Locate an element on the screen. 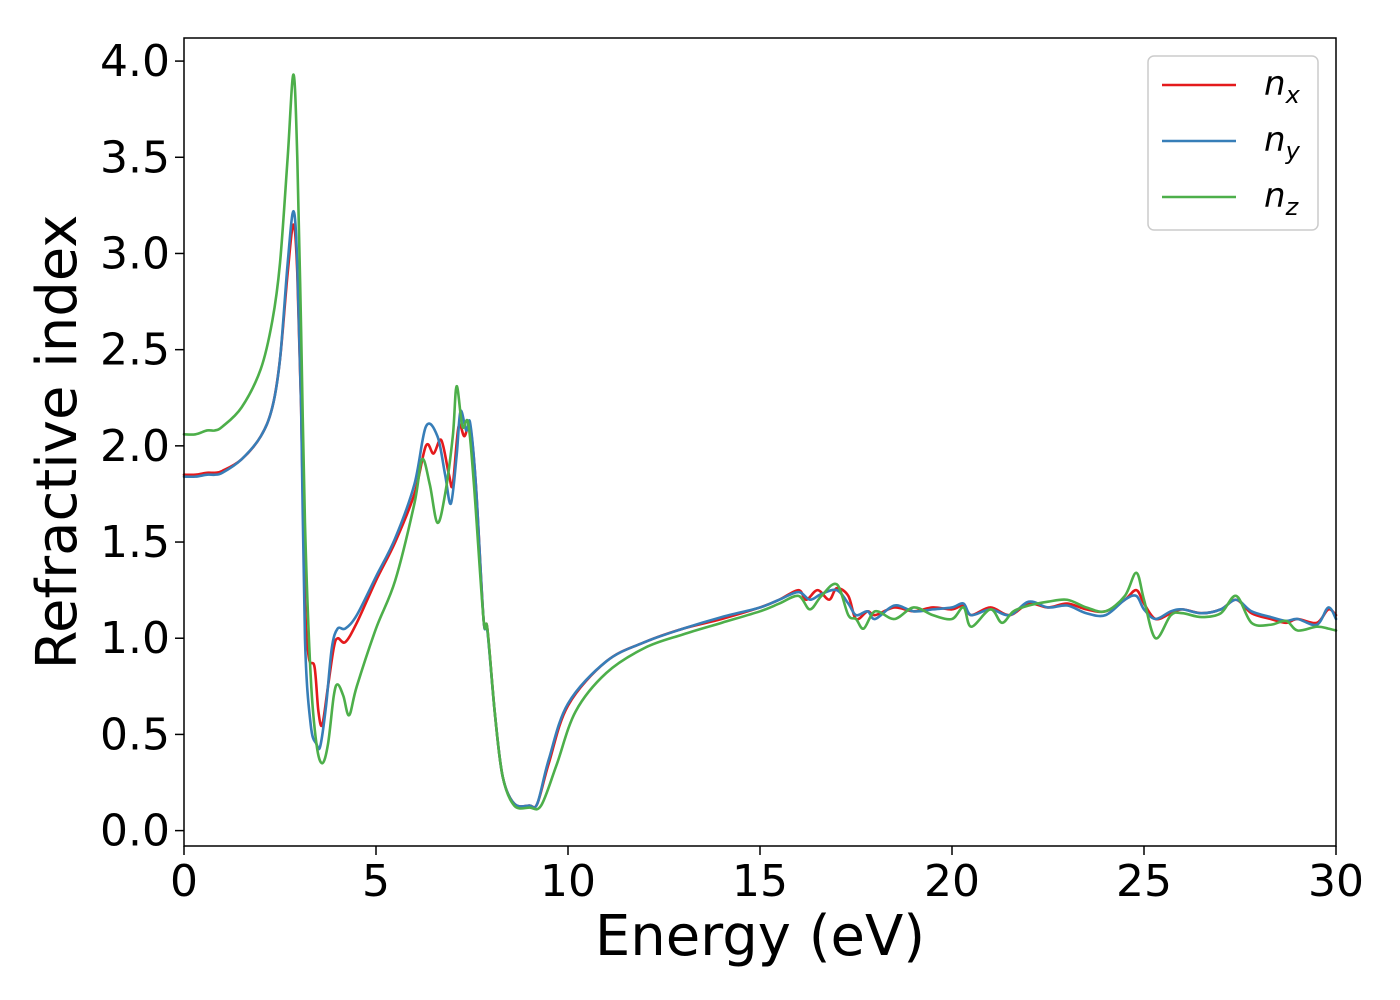 The height and width of the screenshot is (1000, 1400). x-tick-label: 30 is located at coordinates (1336, 881).